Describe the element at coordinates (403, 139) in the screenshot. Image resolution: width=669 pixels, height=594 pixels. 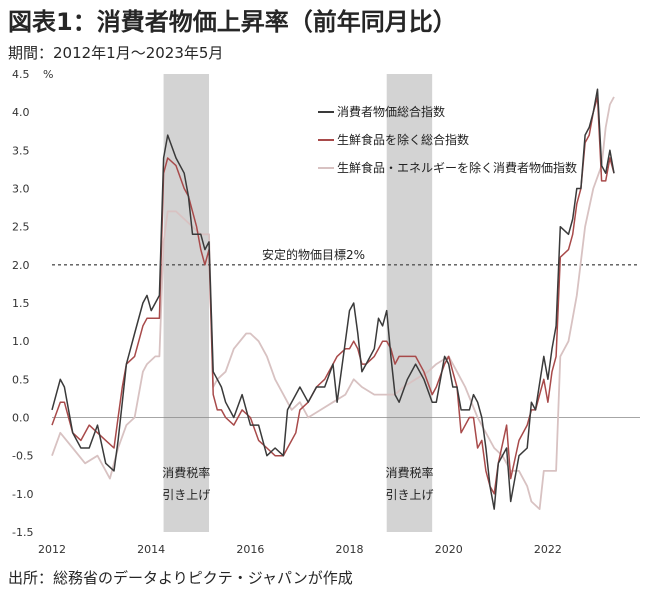
I see `legend-label-2: 生鮮食品を除く総合指数` at that location.